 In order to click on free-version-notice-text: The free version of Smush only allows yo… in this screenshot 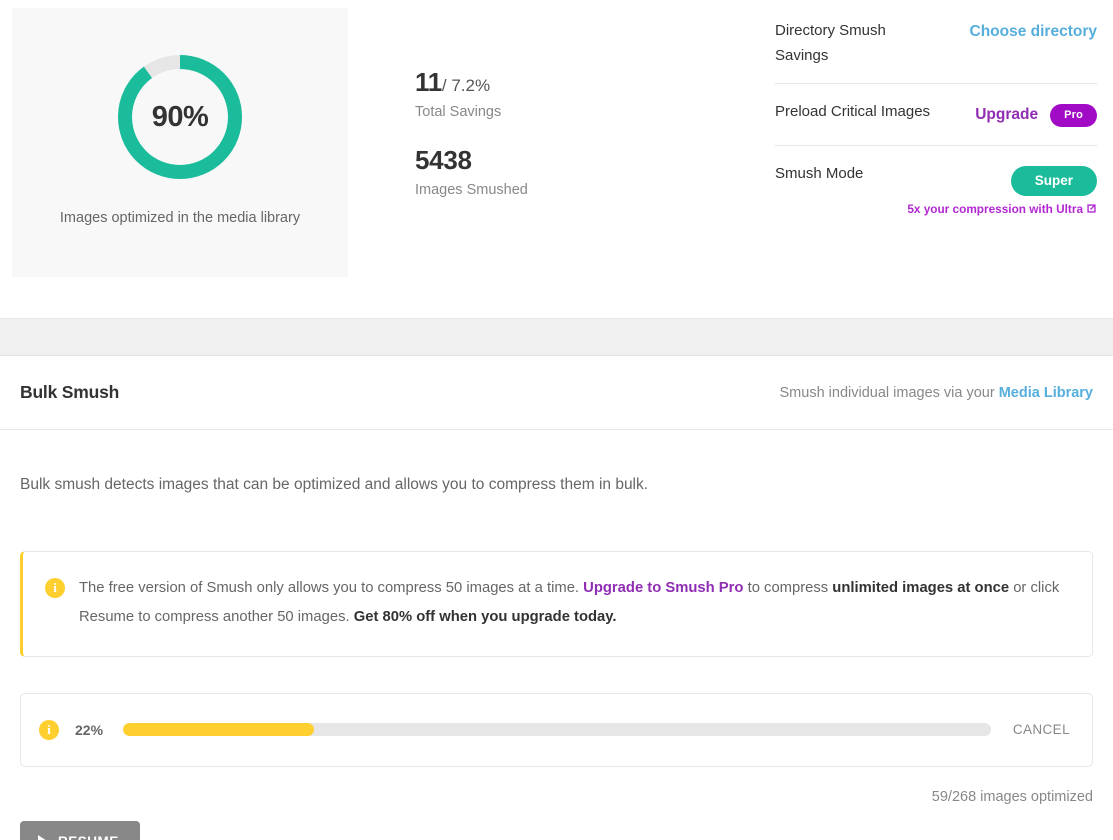, I will do `click(571, 603)`.